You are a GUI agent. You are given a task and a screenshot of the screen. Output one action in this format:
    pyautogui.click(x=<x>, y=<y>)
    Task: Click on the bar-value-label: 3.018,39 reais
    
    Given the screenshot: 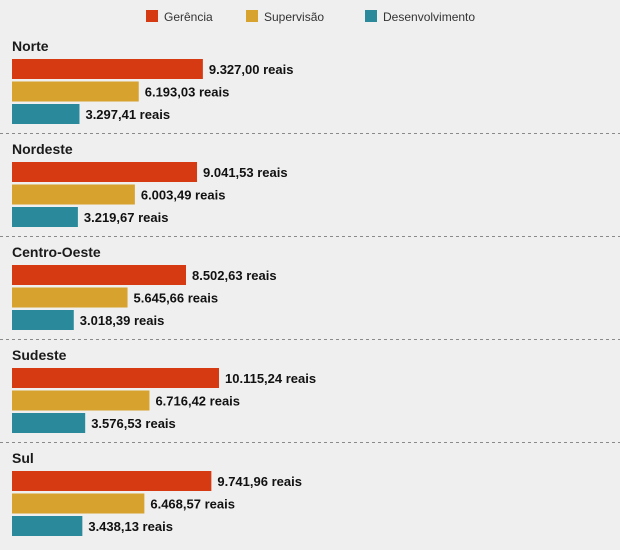 What is the action you would take?
    pyautogui.click(x=122, y=320)
    